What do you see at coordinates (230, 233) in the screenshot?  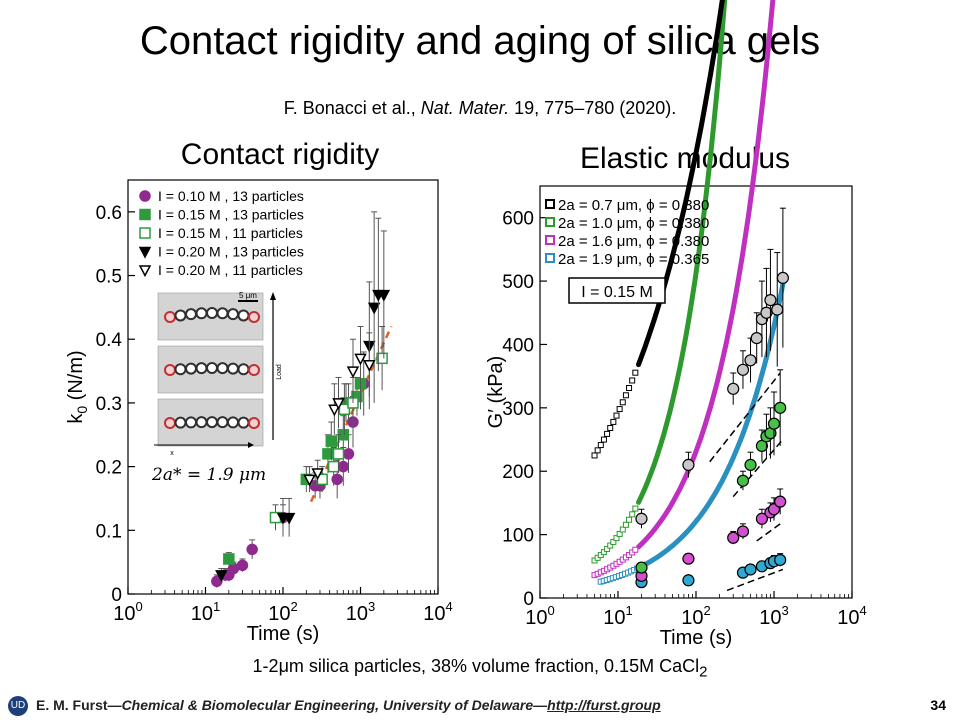 I see `left-legend-label: I = 0.15 M , 11 particles` at bounding box center [230, 233].